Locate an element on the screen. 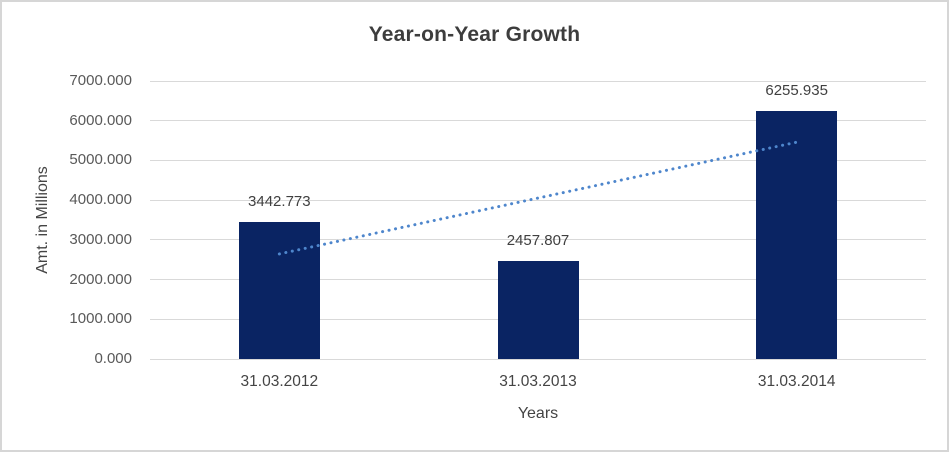 The image size is (949, 452). trendline-layer is located at coordinates (538, 198).